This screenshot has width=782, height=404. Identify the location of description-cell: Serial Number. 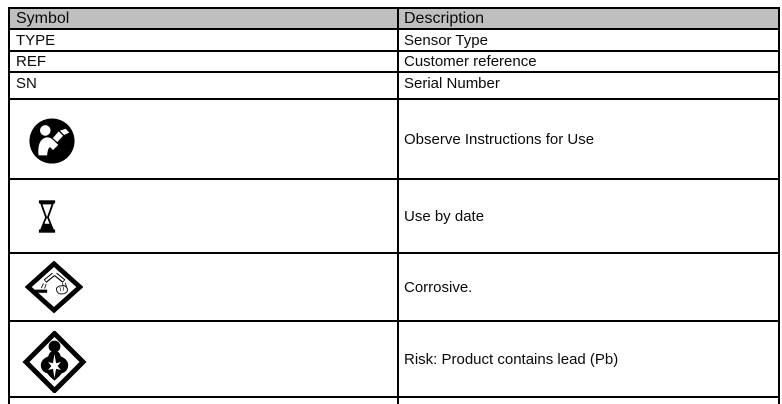
(587, 85).